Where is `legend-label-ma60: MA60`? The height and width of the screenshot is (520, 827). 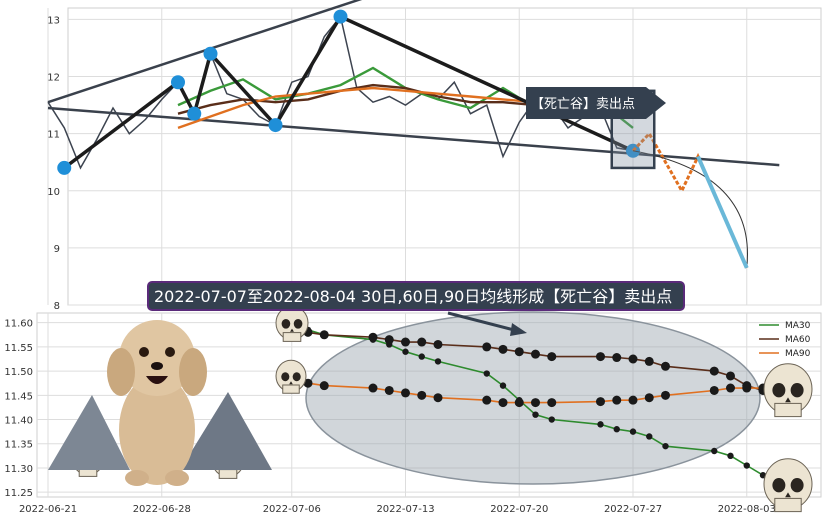 legend-label-ma60: MA60 is located at coordinates (798, 340).